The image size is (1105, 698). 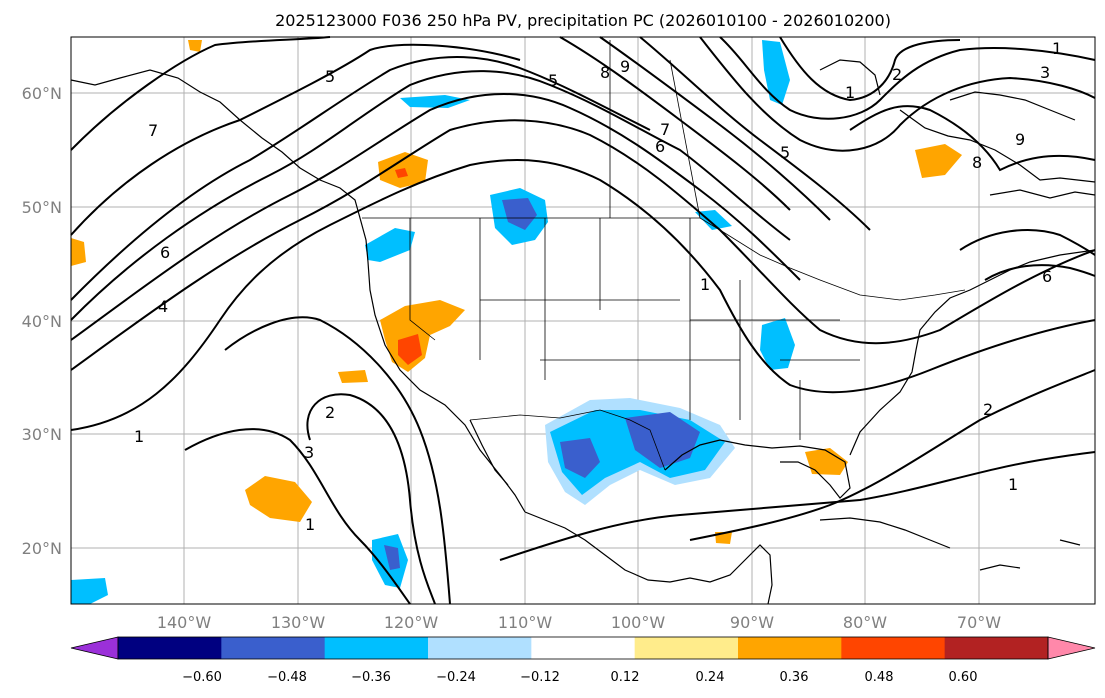 What do you see at coordinates (42, 93) in the screenshot?
I see `lat-label-60n: 60°N` at bounding box center [42, 93].